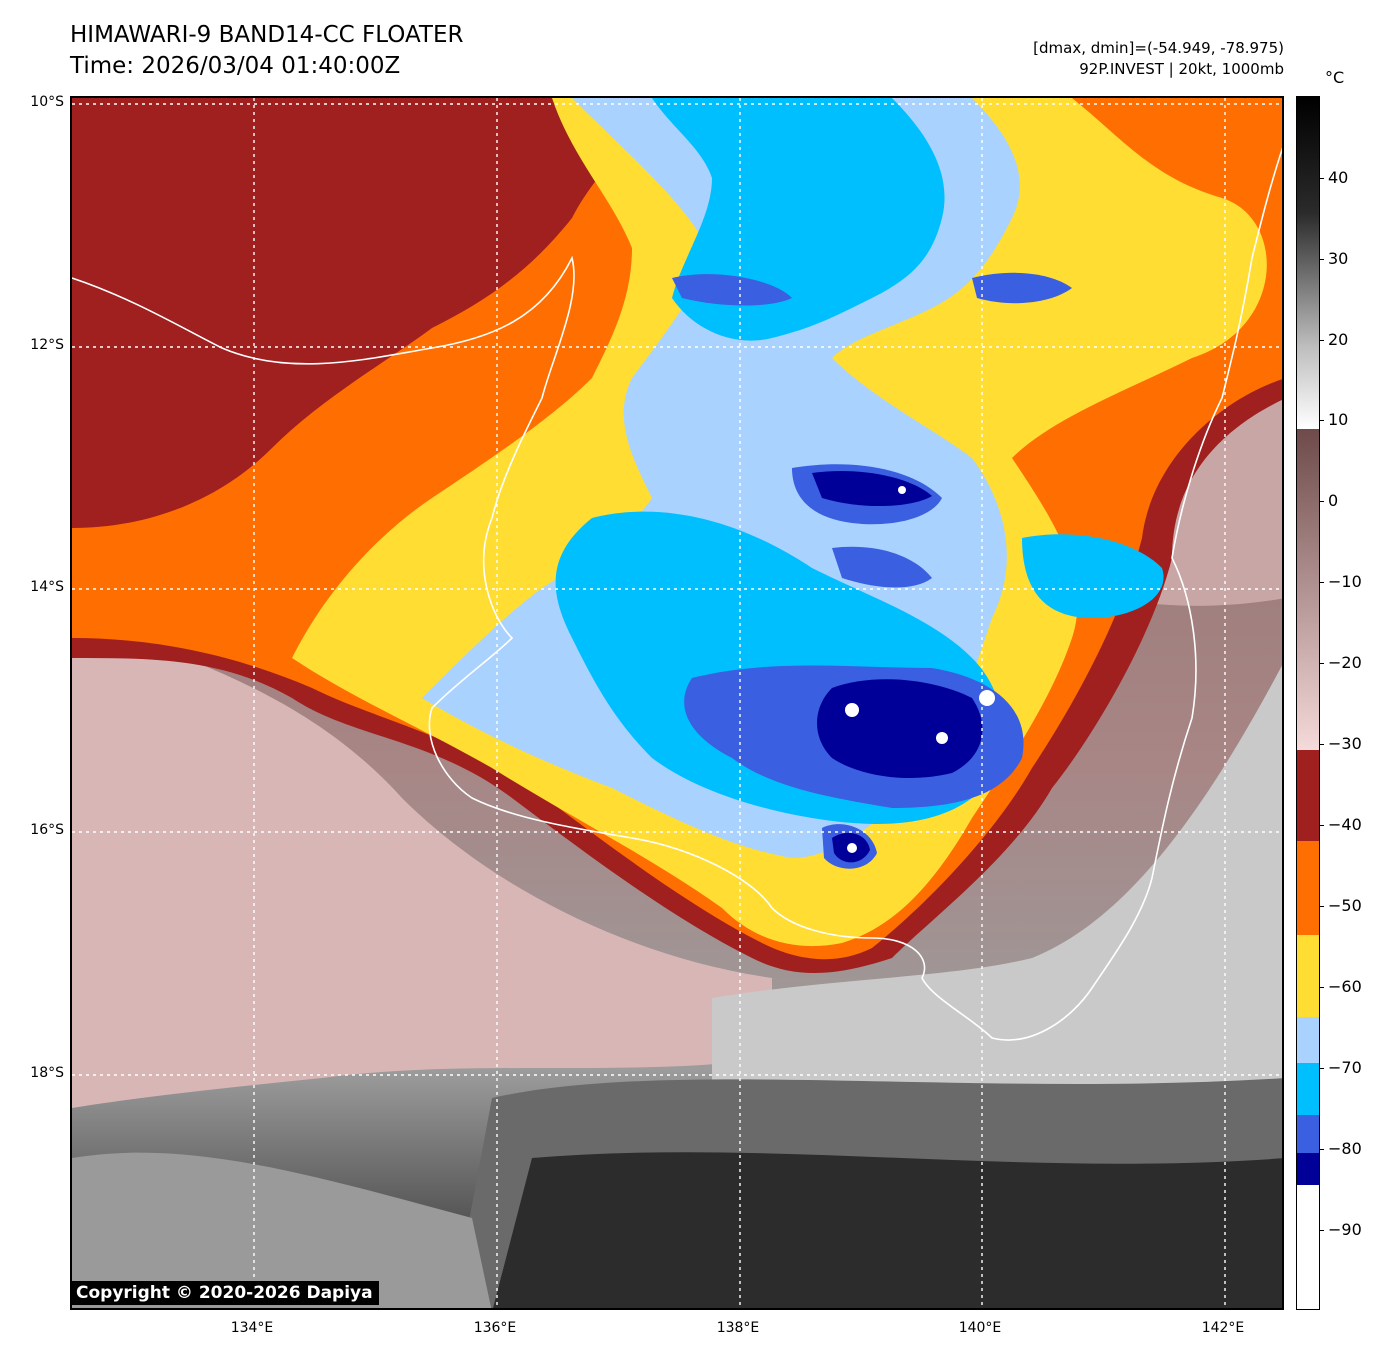  I want to click on colorbar-tick-label: −70, so click(1345, 1067).